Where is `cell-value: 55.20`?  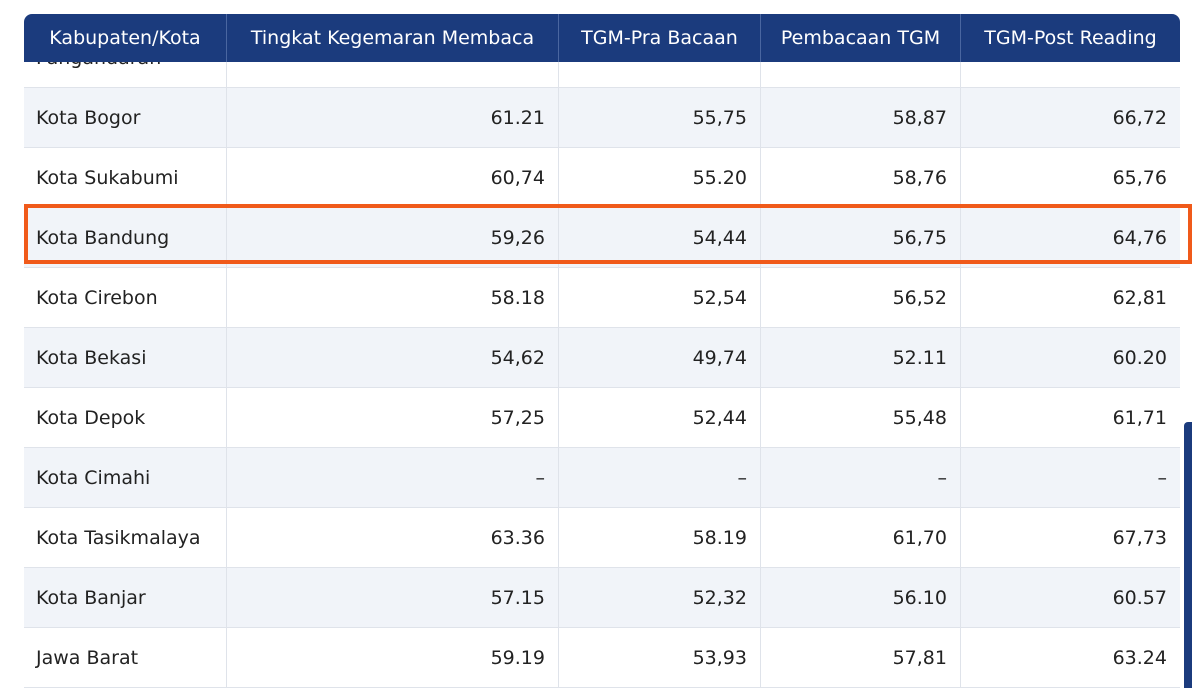 cell-value: 55.20 is located at coordinates (719, 178).